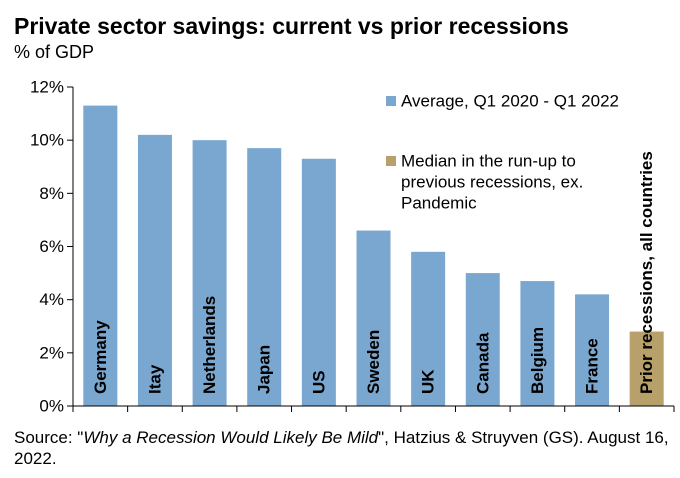 The width and height of the screenshot is (680, 478). I want to click on y-tick-label: 0%, so click(51, 406).